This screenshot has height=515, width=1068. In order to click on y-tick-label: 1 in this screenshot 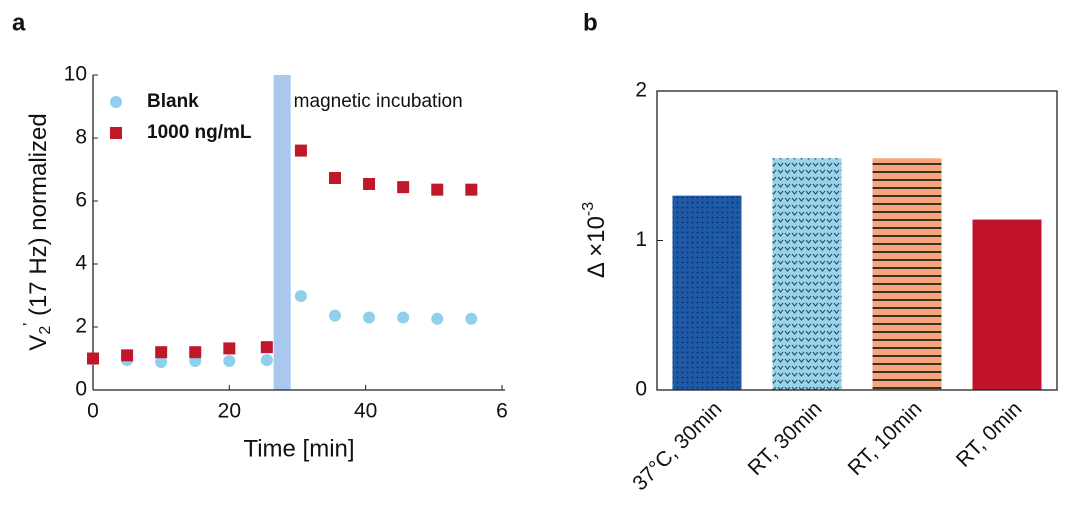, I will do `click(641, 239)`.